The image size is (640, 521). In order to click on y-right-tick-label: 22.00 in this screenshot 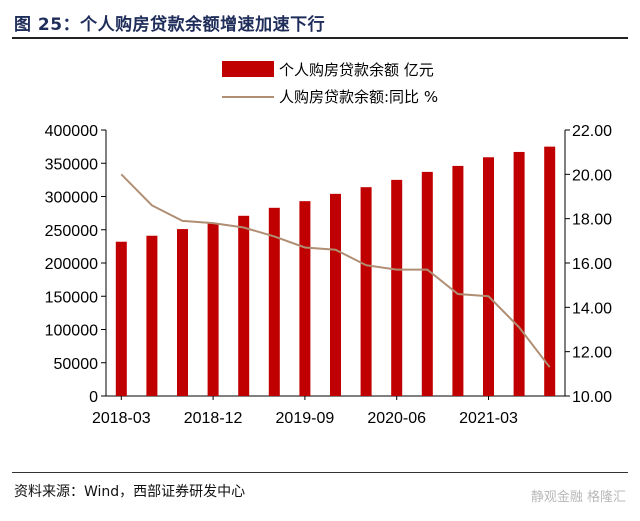, I will do `click(592, 131)`.